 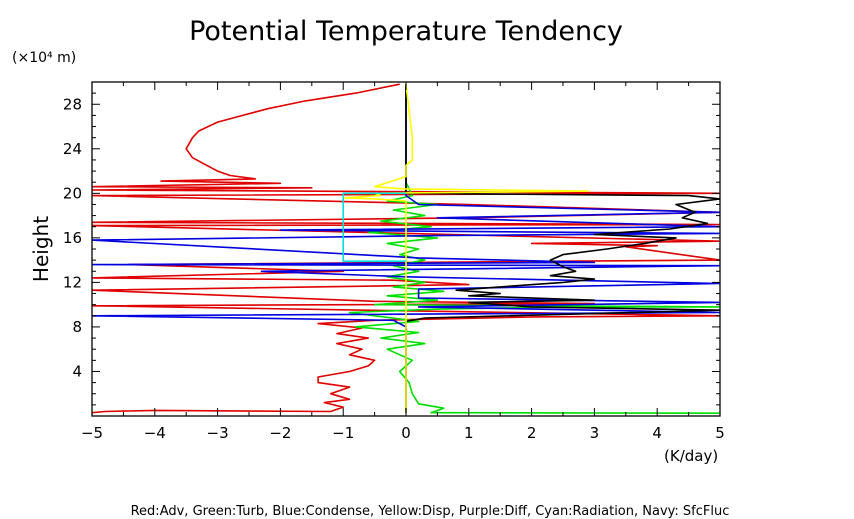 What do you see at coordinates (657, 433) in the screenshot?
I see `x-tick-label: 4` at bounding box center [657, 433].